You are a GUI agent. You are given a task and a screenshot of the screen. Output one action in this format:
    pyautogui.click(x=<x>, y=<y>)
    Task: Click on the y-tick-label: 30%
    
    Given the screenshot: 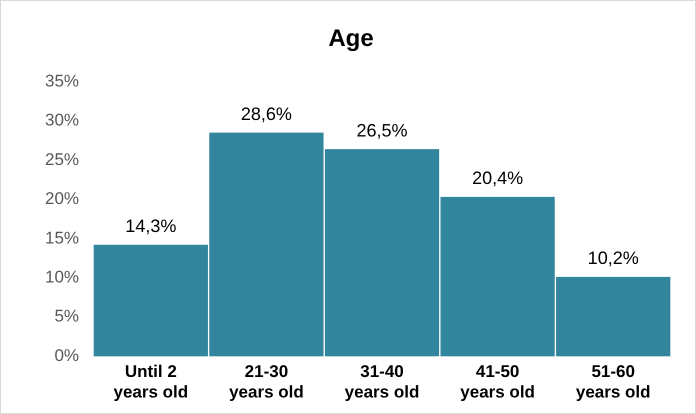 What is the action you would take?
    pyautogui.click(x=62, y=120)
    